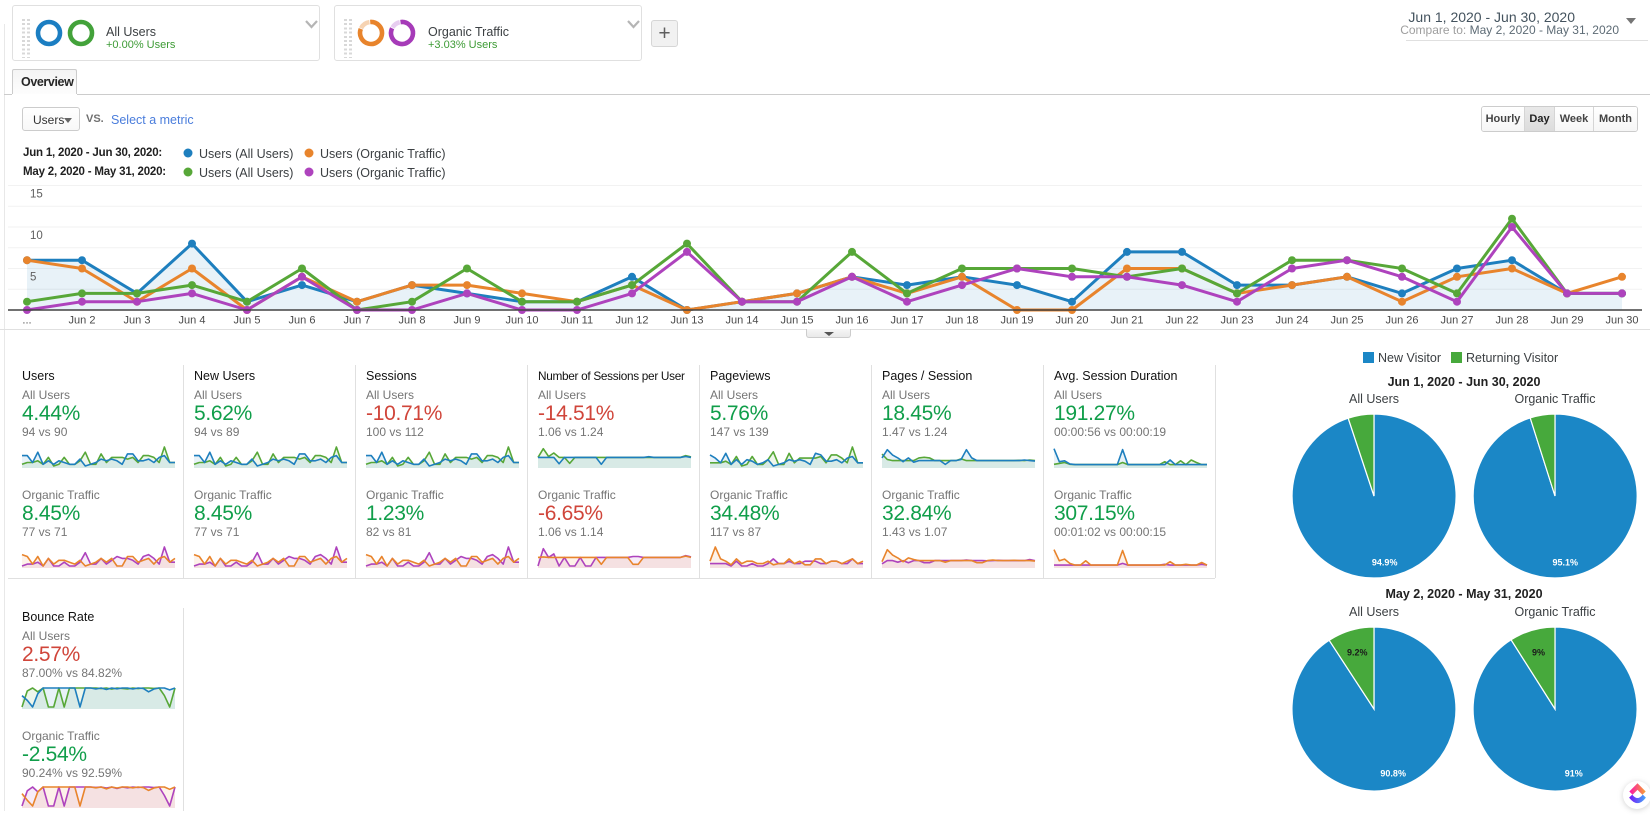 This screenshot has width=1650, height=815. I want to click on svg-text: Jun 5, so click(247, 321).